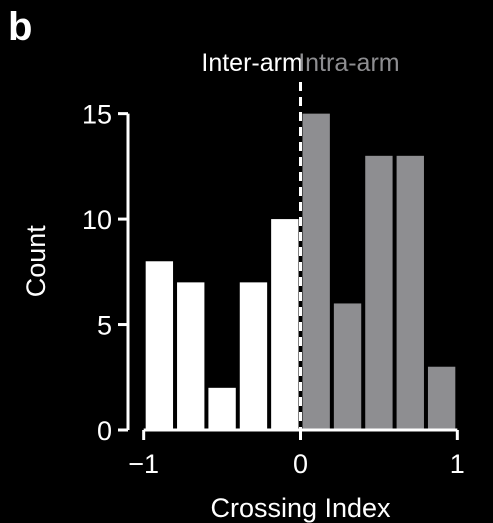 The width and height of the screenshot is (493, 523). What do you see at coordinates (300, 508) in the screenshot?
I see `x-axis-label: Crossing Index` at bounding box center [300, 508].